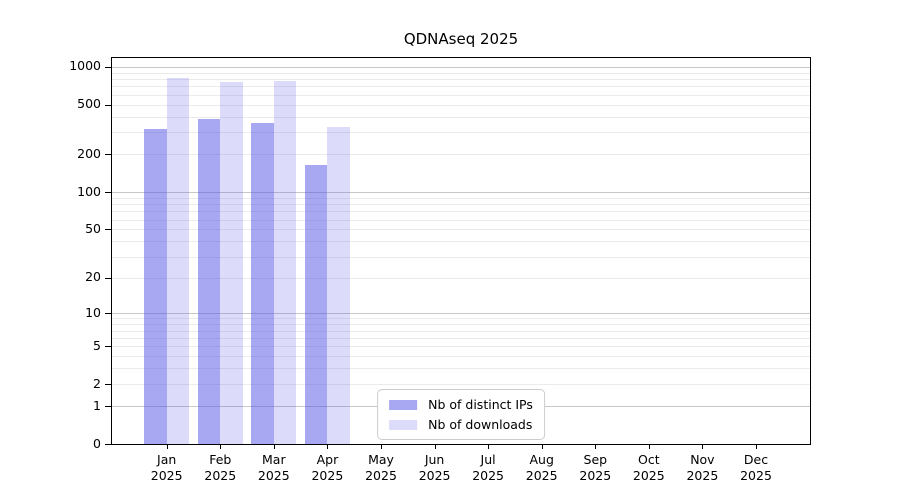  I want to click on y-tick-label: 50, so click(93, 228).